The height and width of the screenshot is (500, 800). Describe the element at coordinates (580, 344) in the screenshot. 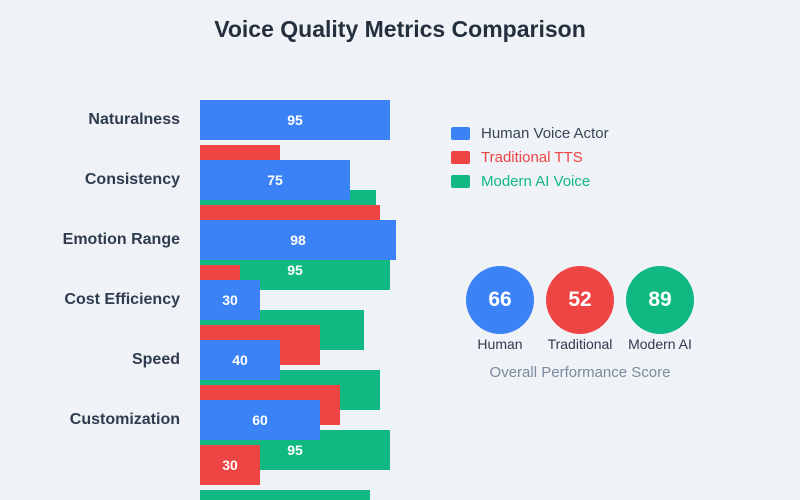

I see `score-label: Traditional` at that location.